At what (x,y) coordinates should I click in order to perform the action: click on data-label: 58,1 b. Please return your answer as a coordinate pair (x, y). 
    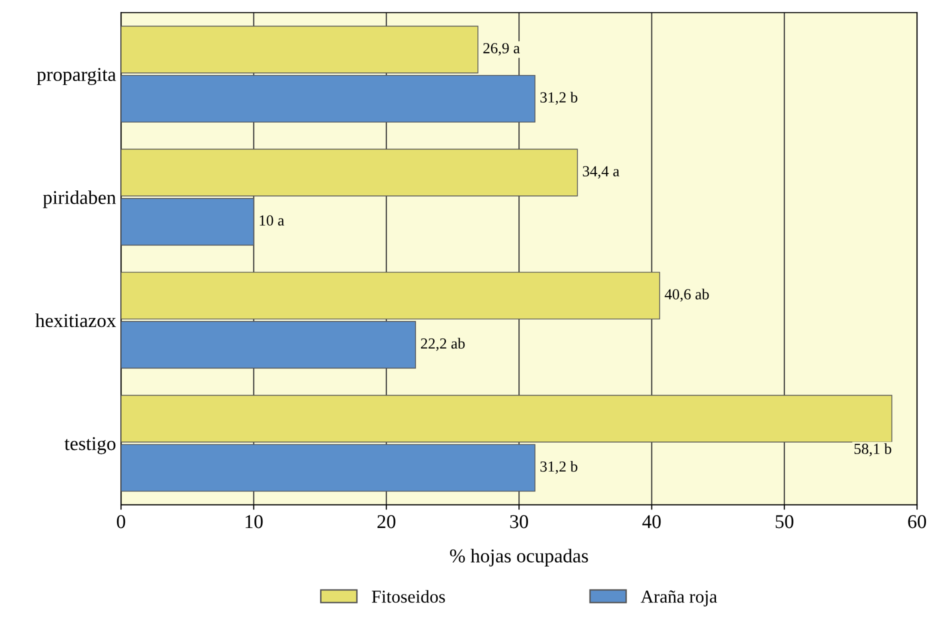
    Looking at the image, I should click on (873, 449).